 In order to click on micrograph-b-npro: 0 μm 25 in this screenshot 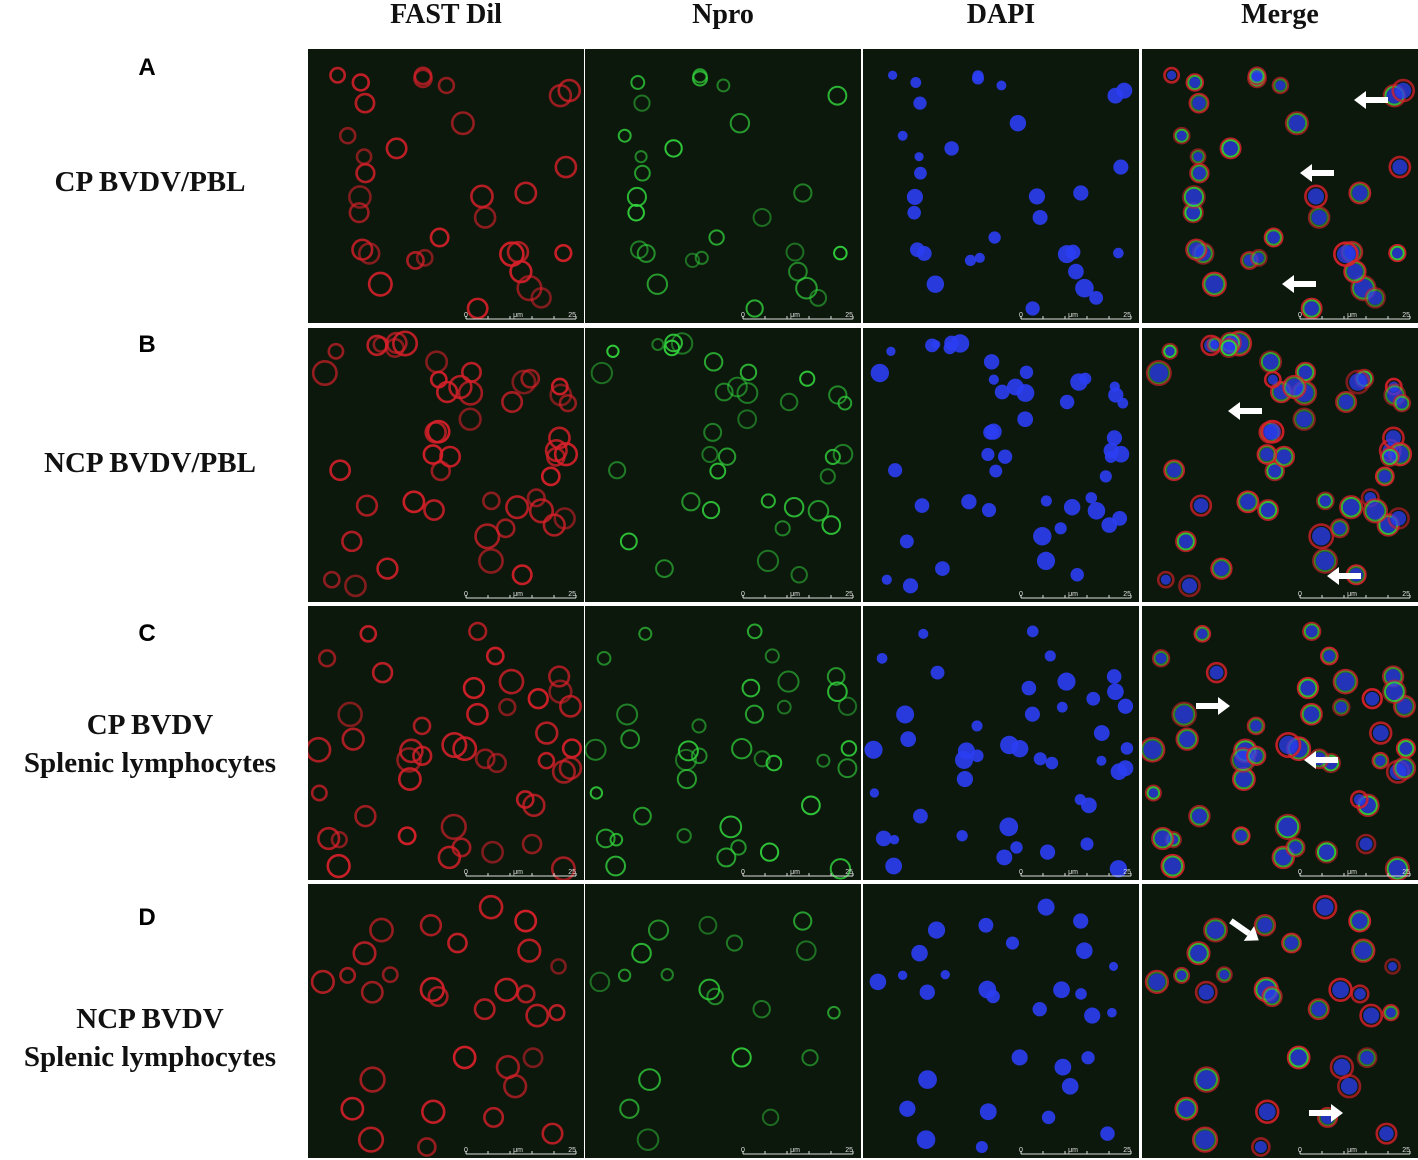, I will do `click(723, 465)`.